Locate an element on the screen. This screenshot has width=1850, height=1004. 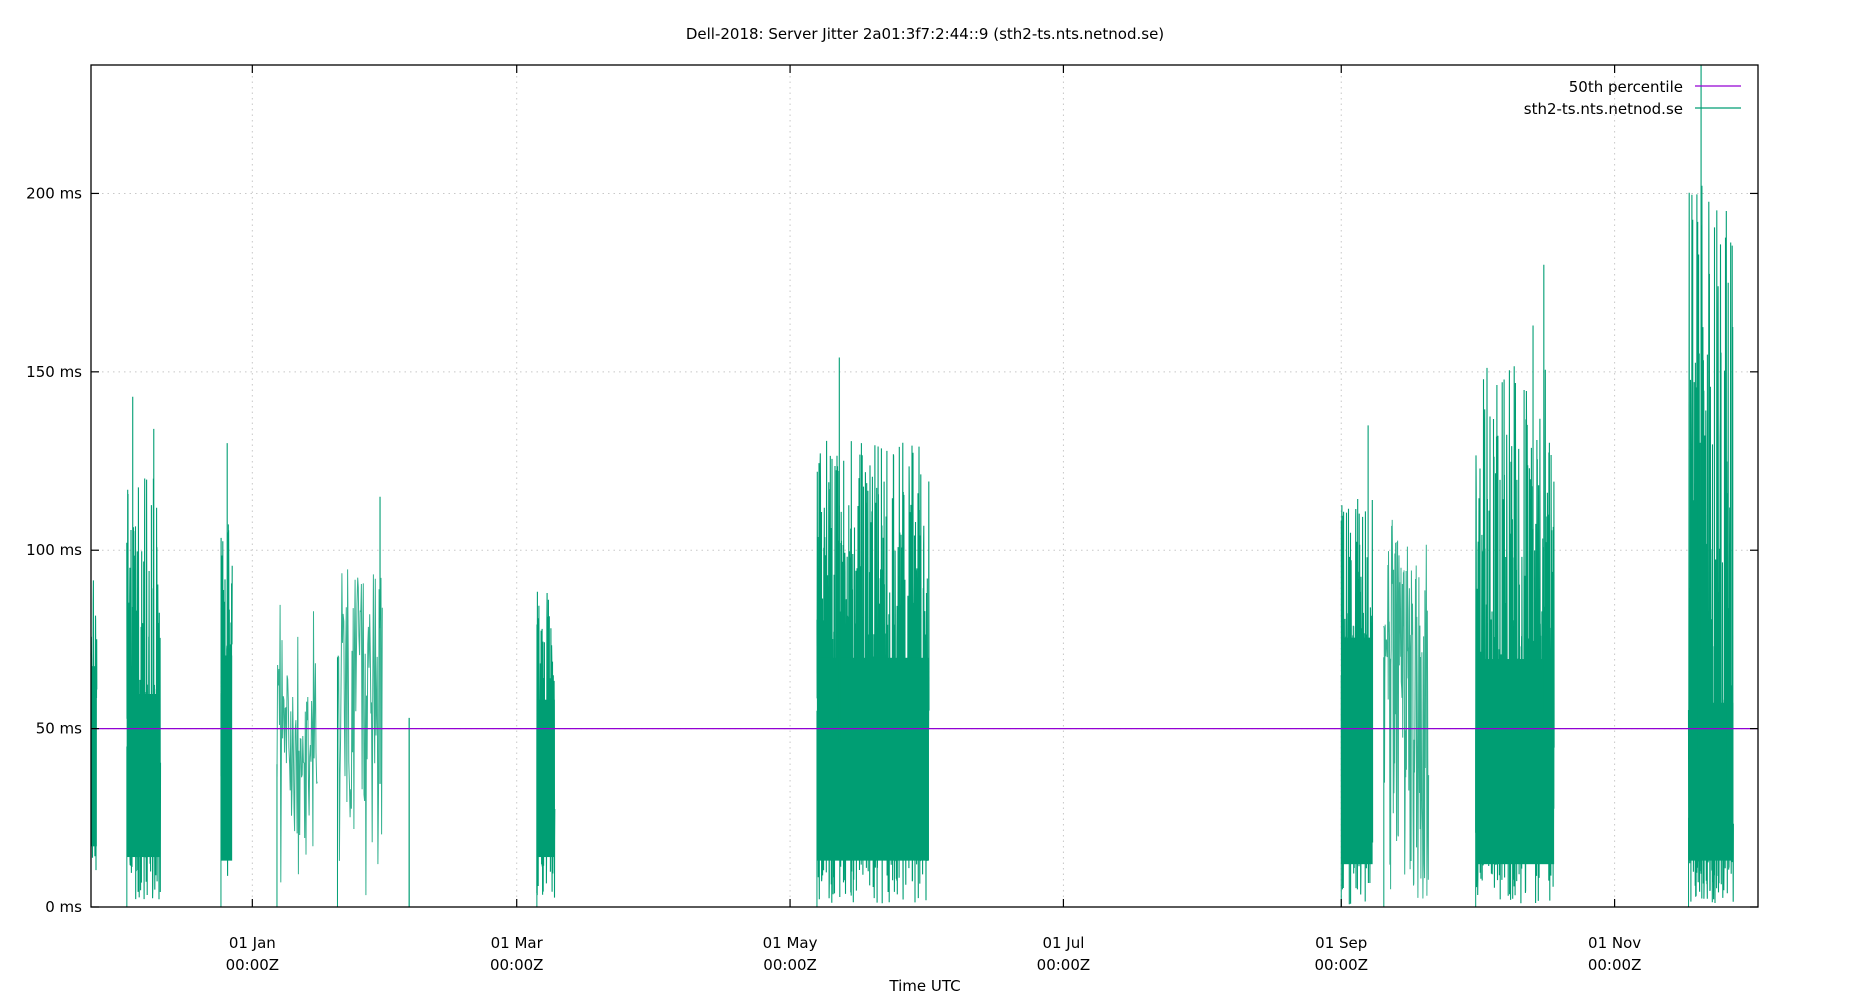
x-tick-label-date: 01 Sep is located at coordinates (1341, 943).